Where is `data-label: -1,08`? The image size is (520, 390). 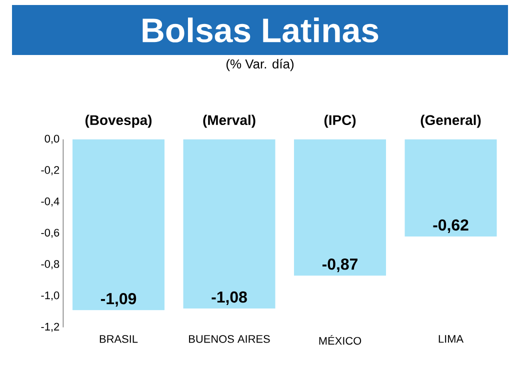 data-label: -1,08 is located at coordinates (229, 298).